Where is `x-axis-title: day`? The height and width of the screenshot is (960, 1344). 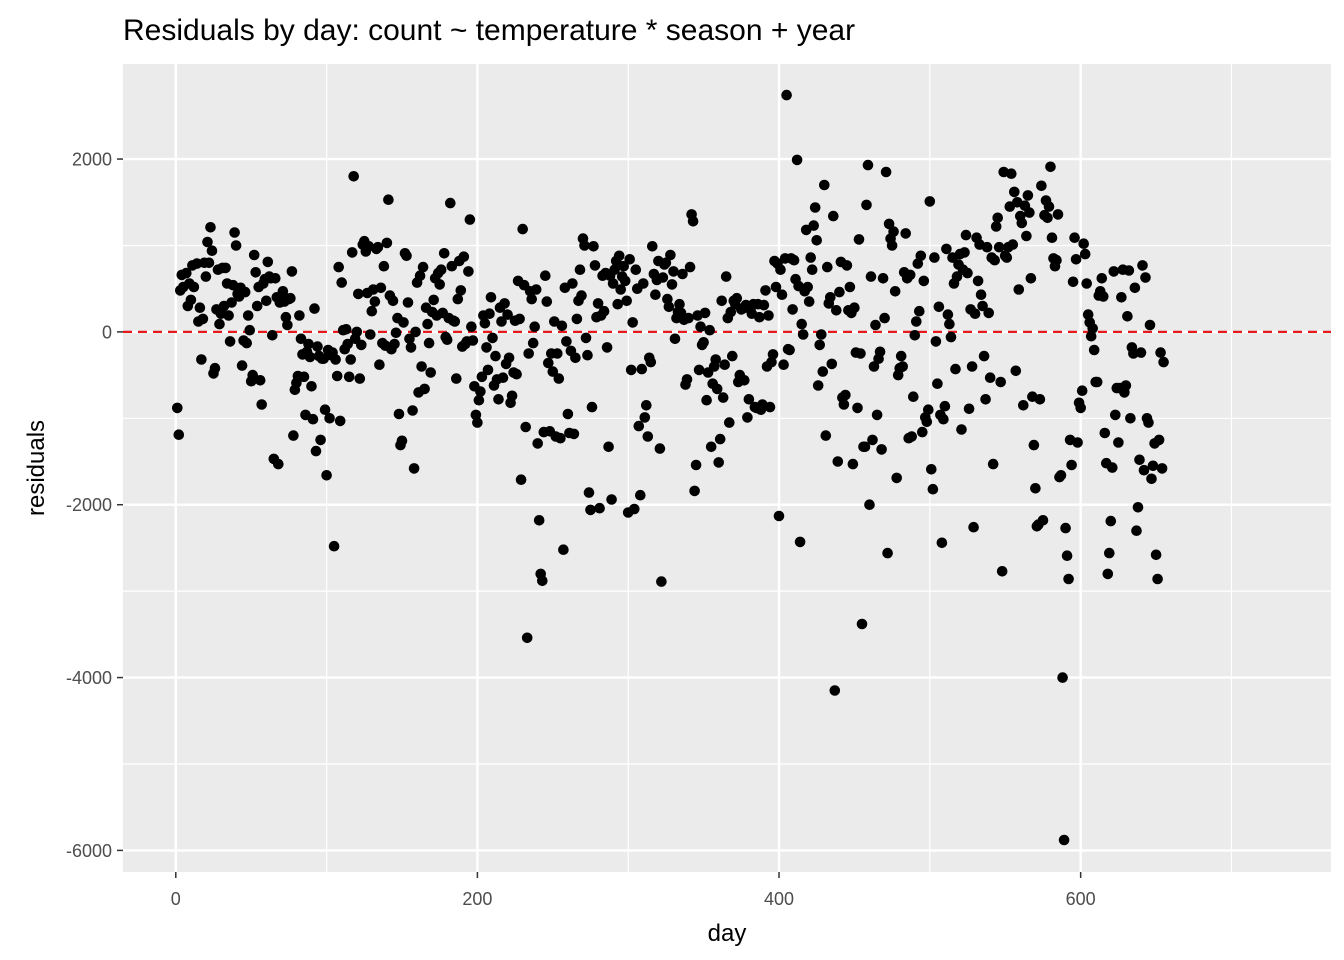
x-axis-title: day is located at coordinates (727, 933).